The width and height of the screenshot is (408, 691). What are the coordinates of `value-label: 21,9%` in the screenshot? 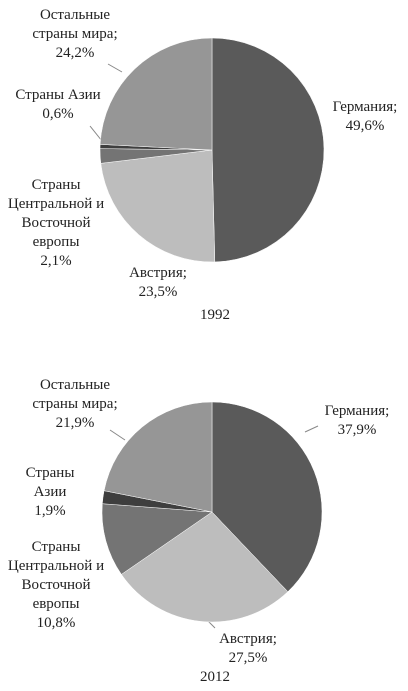 It's located at (75, 423).